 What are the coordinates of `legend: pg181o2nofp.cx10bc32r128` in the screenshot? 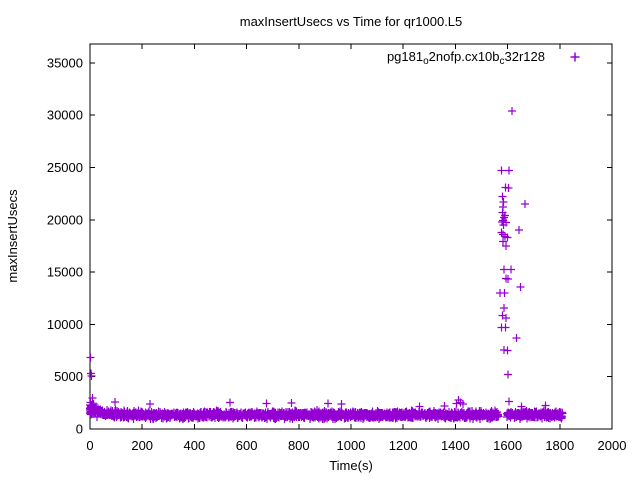 It's located at (483, 58).